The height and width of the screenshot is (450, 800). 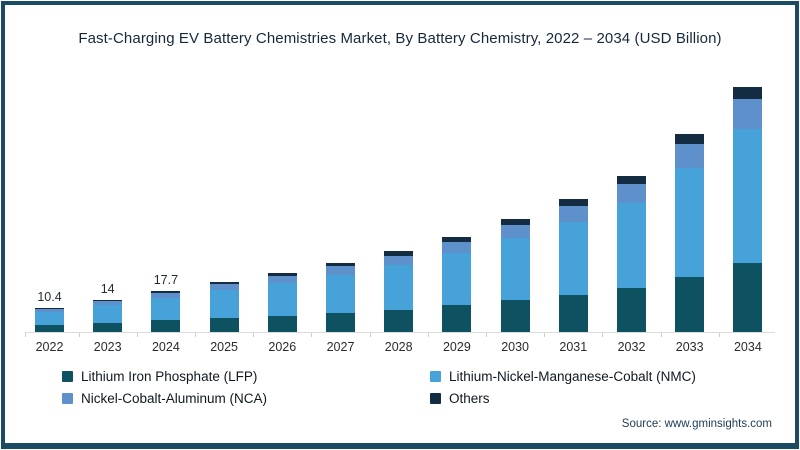 I want to click on bar-2030, so click(x=515, y=275).